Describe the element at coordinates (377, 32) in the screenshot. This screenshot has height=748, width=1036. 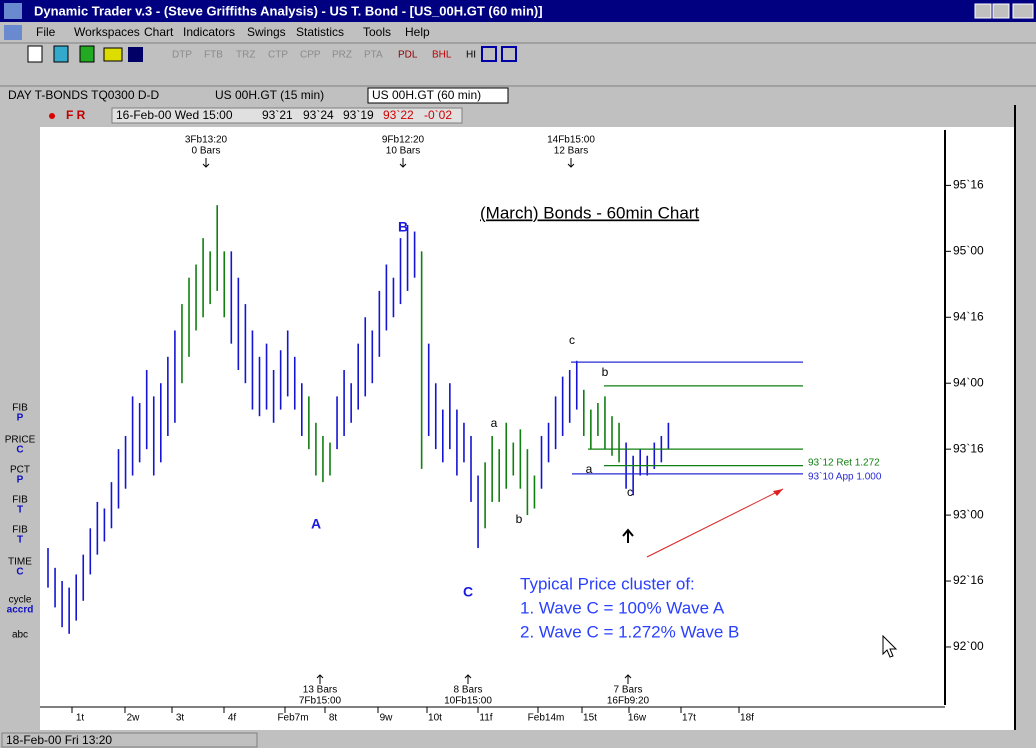
I see `menu-item: Tools` at that location.